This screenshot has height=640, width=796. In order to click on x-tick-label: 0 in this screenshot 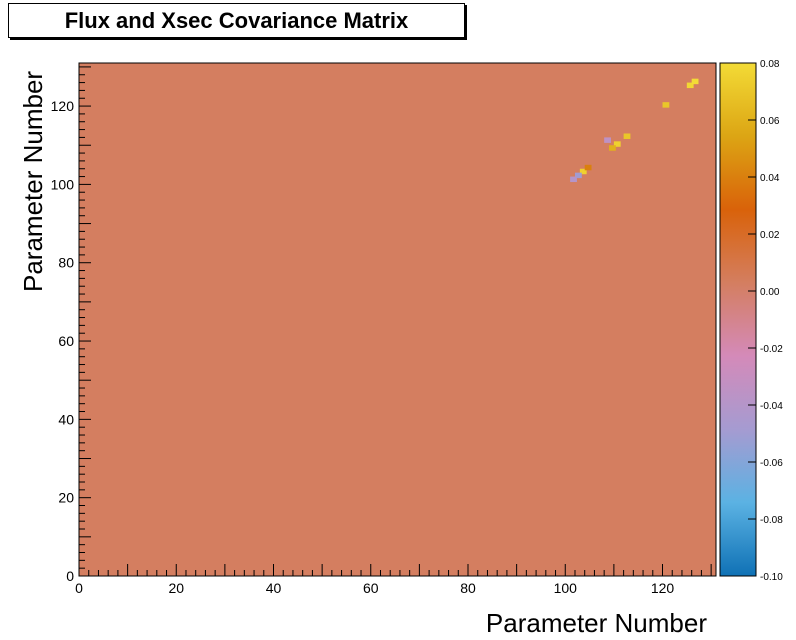, I will do `click(79, 588)`.